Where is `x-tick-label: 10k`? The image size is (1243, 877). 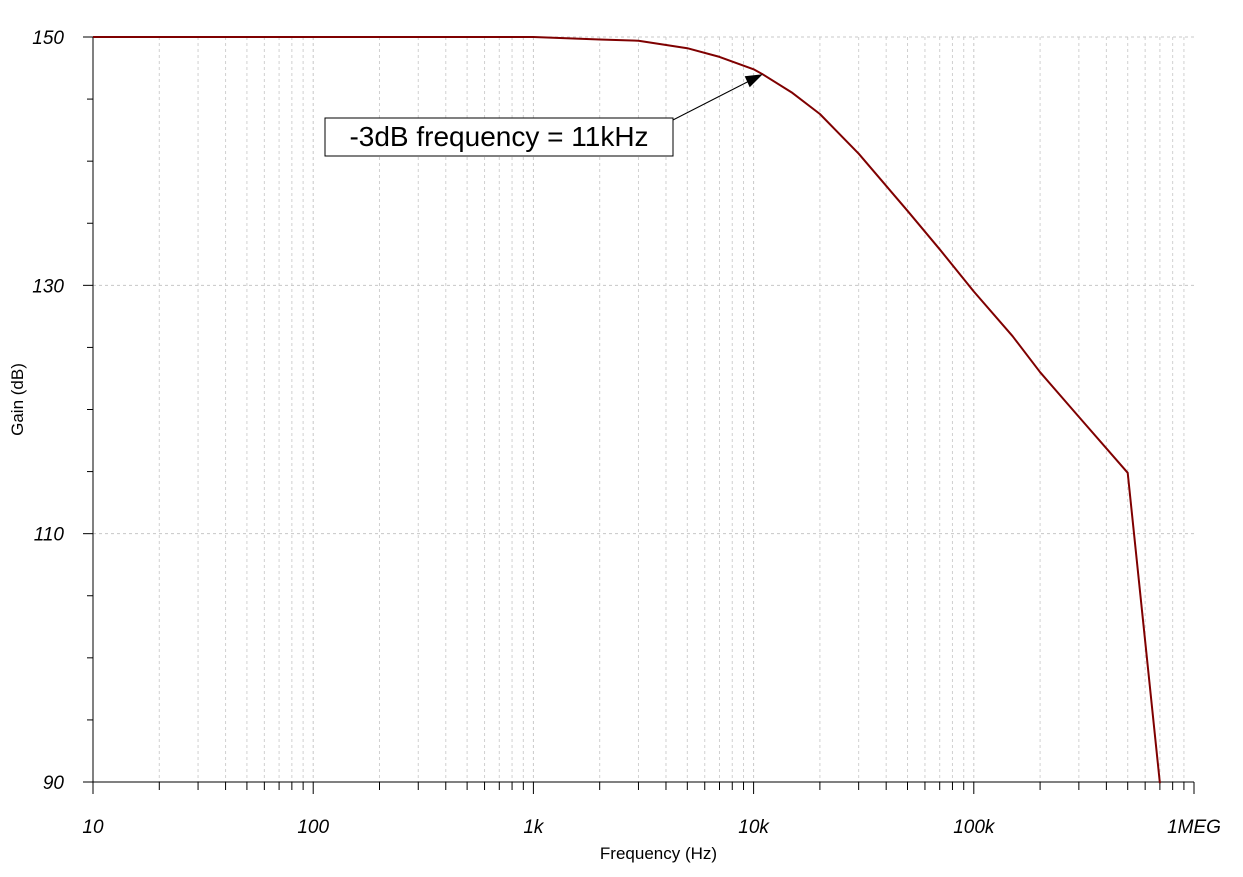 x-tick-label: 10k is located at coordinates (754, 827).